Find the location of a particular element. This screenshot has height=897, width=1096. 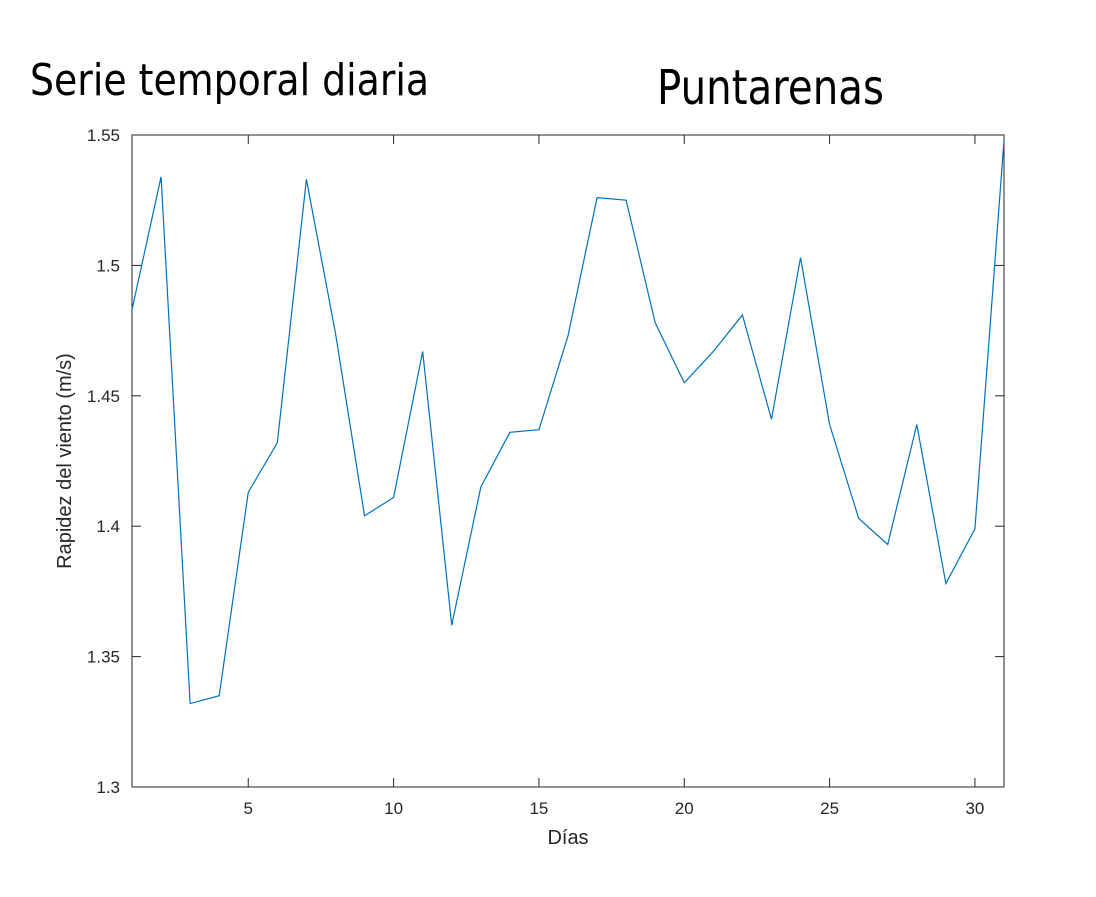

y-axis-label: Rapidez del viento (m/s) is located at coordinates (65, 461).